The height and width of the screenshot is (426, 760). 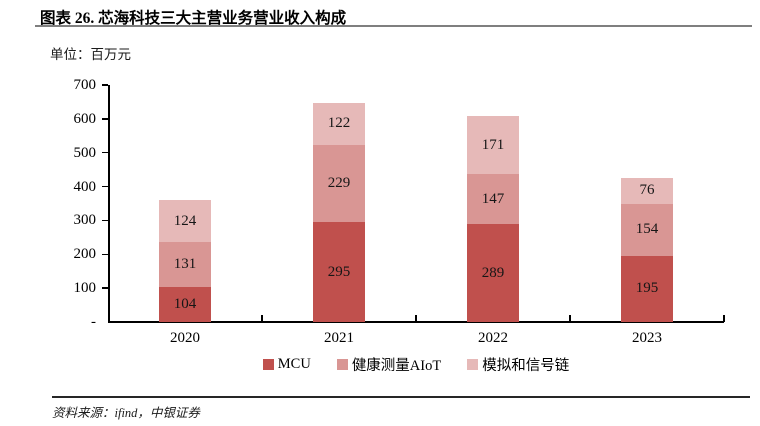 What do you see at coordinates (526, 365) in the screenshot?
I see `legend-label: 模拟和信号链` at bounding box center [526, 365].